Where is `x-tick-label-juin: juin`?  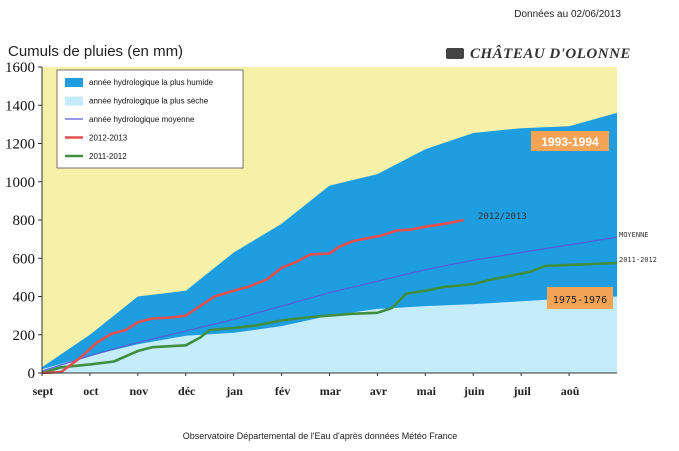 x-tick-label-juin: juin is located at coordinates (474, 391).